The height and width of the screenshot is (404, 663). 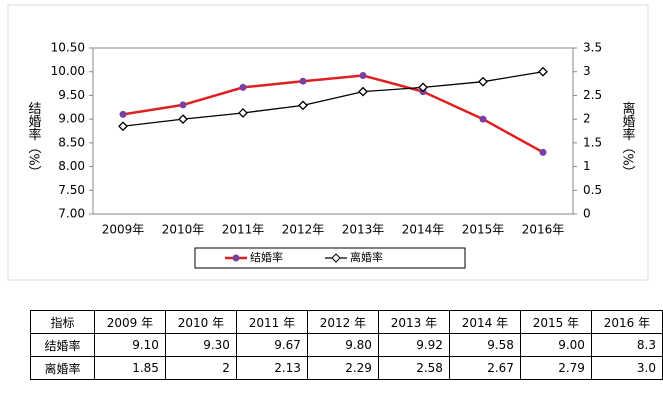 I want to click on y2-tick-label: 2.5, so click(x=592, y=95).